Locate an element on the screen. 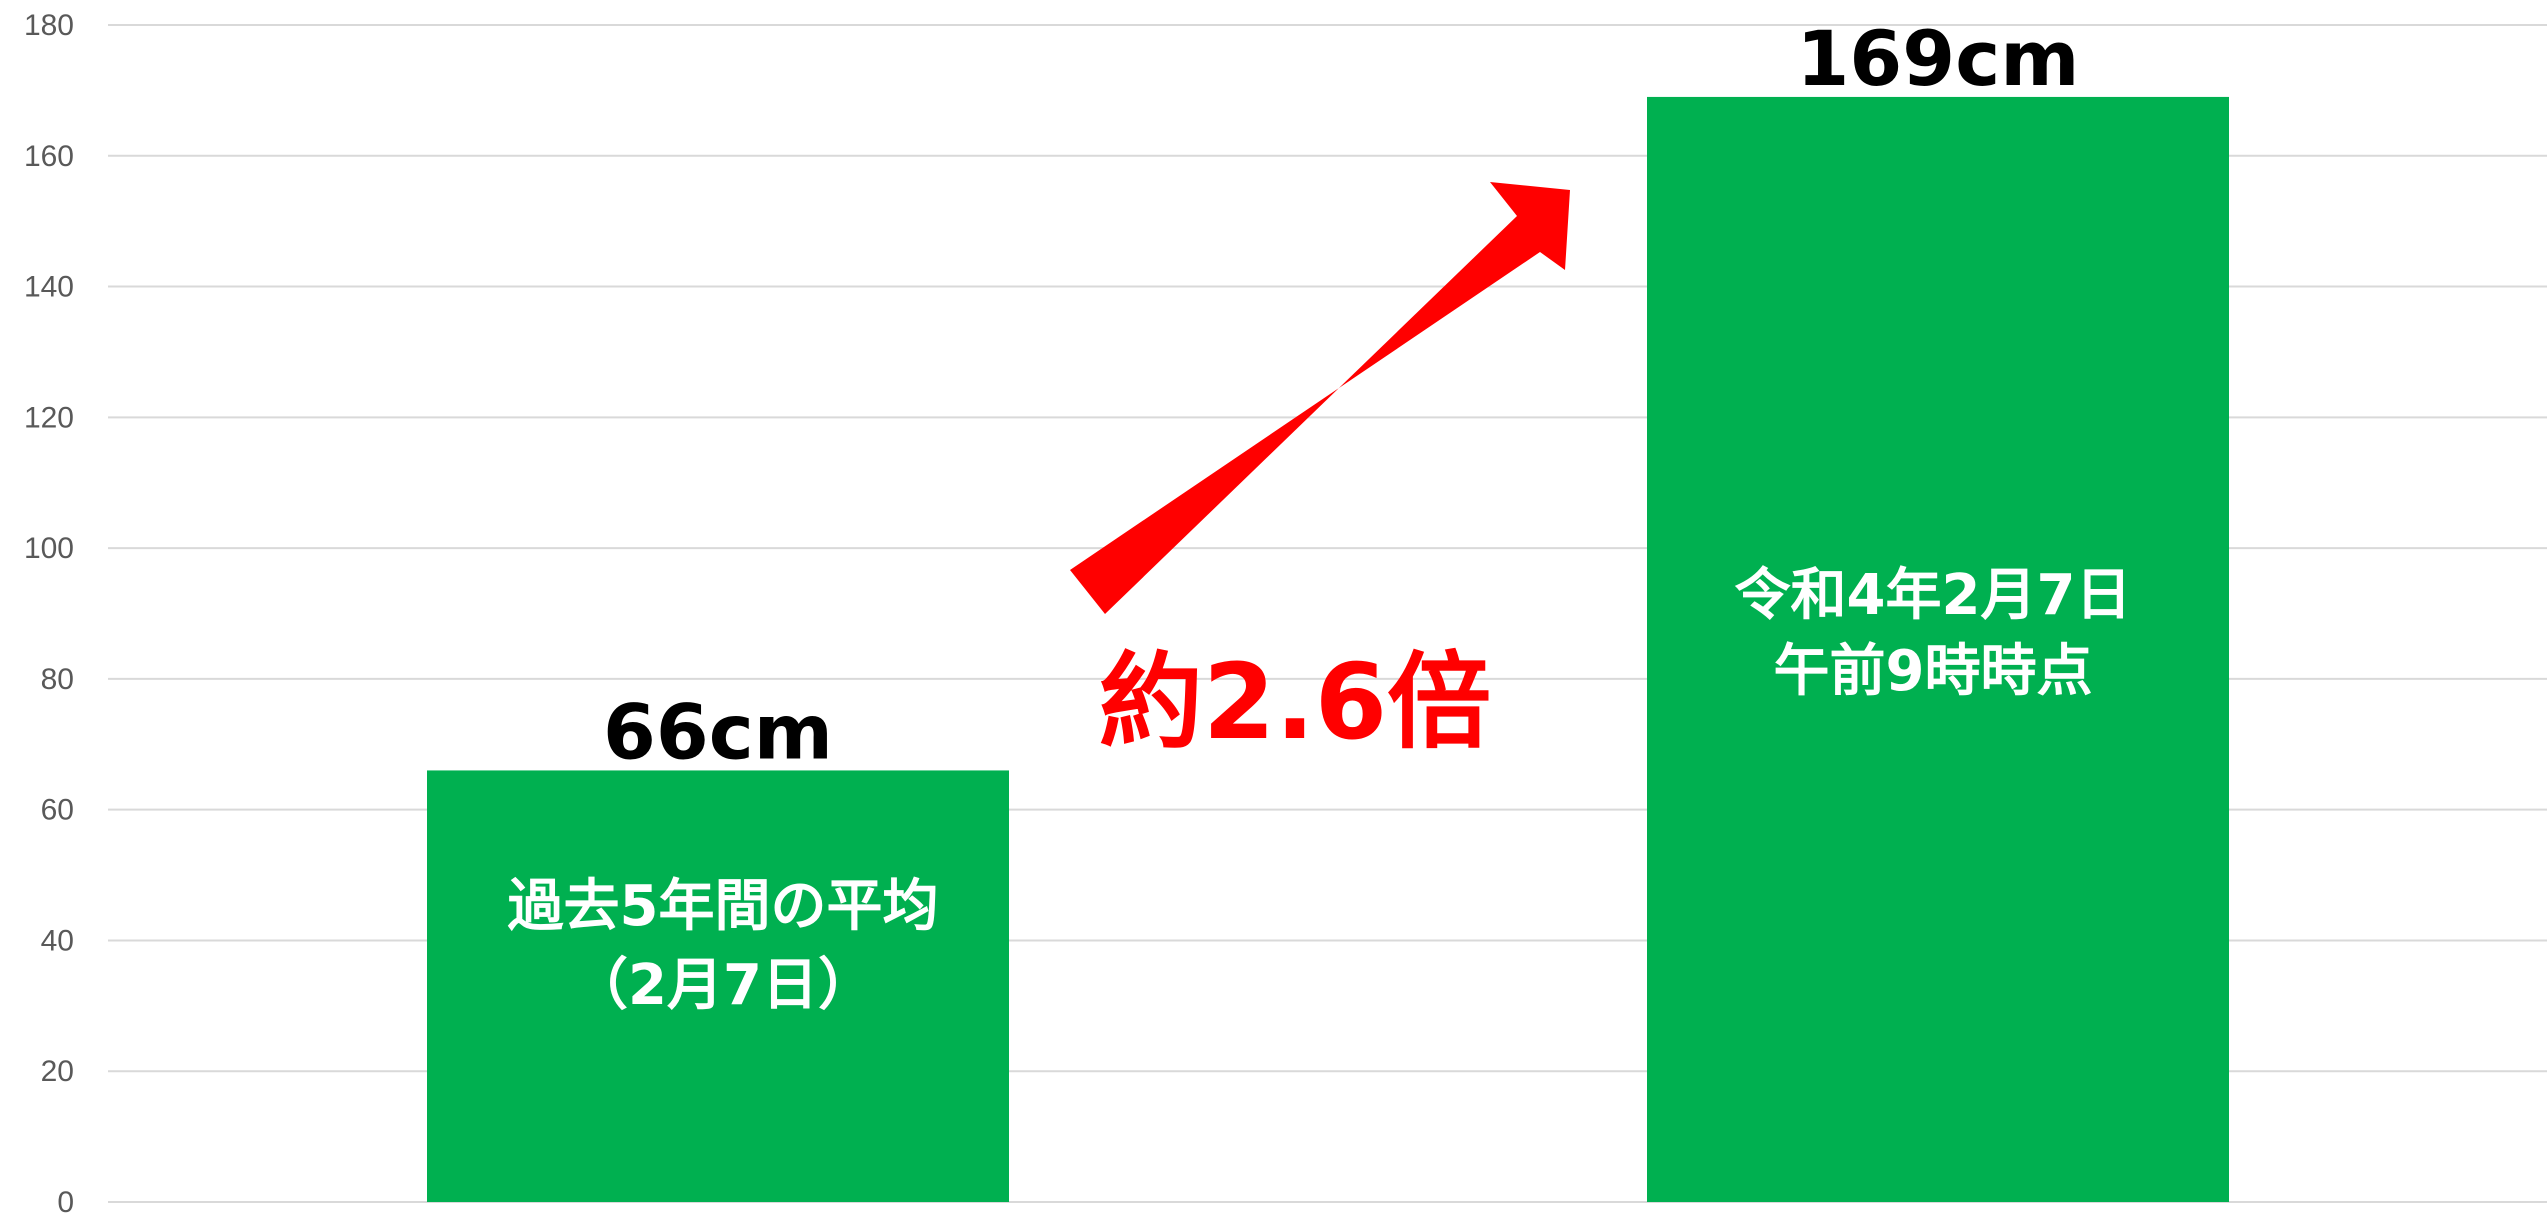 The width and height of the screenshot is (2547, 1213). bar-data-label: 169cm is located at coordinates (1938, 58).